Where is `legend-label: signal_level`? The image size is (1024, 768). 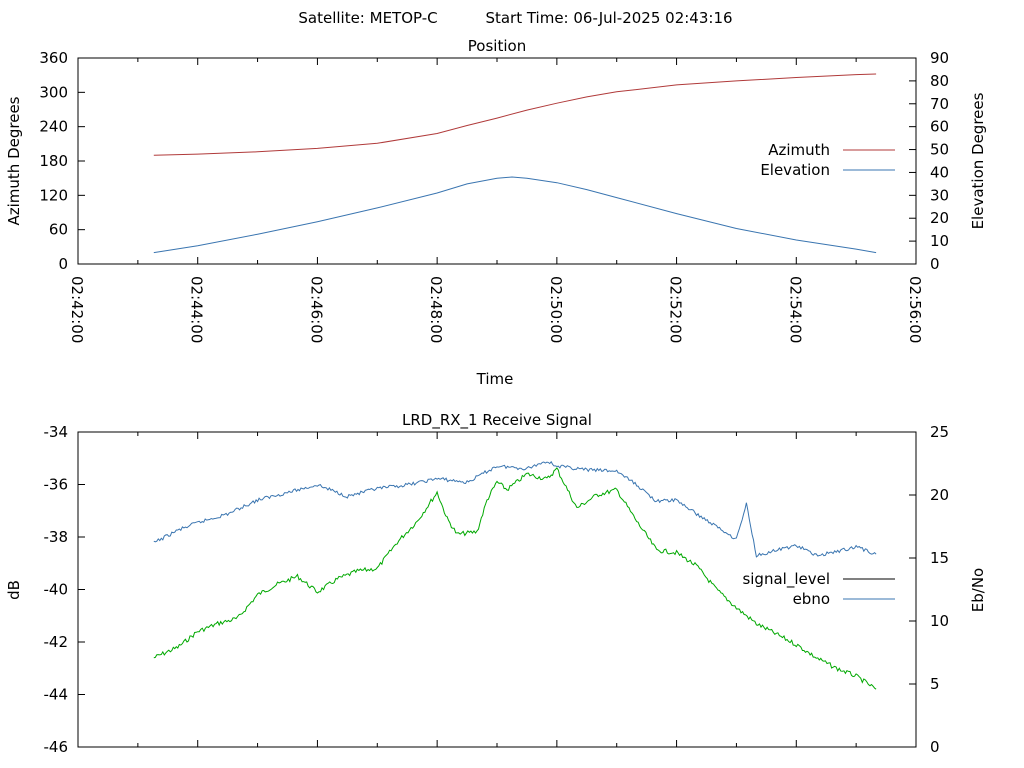
legend-label: signal_level is located at coordinates (786, 579).